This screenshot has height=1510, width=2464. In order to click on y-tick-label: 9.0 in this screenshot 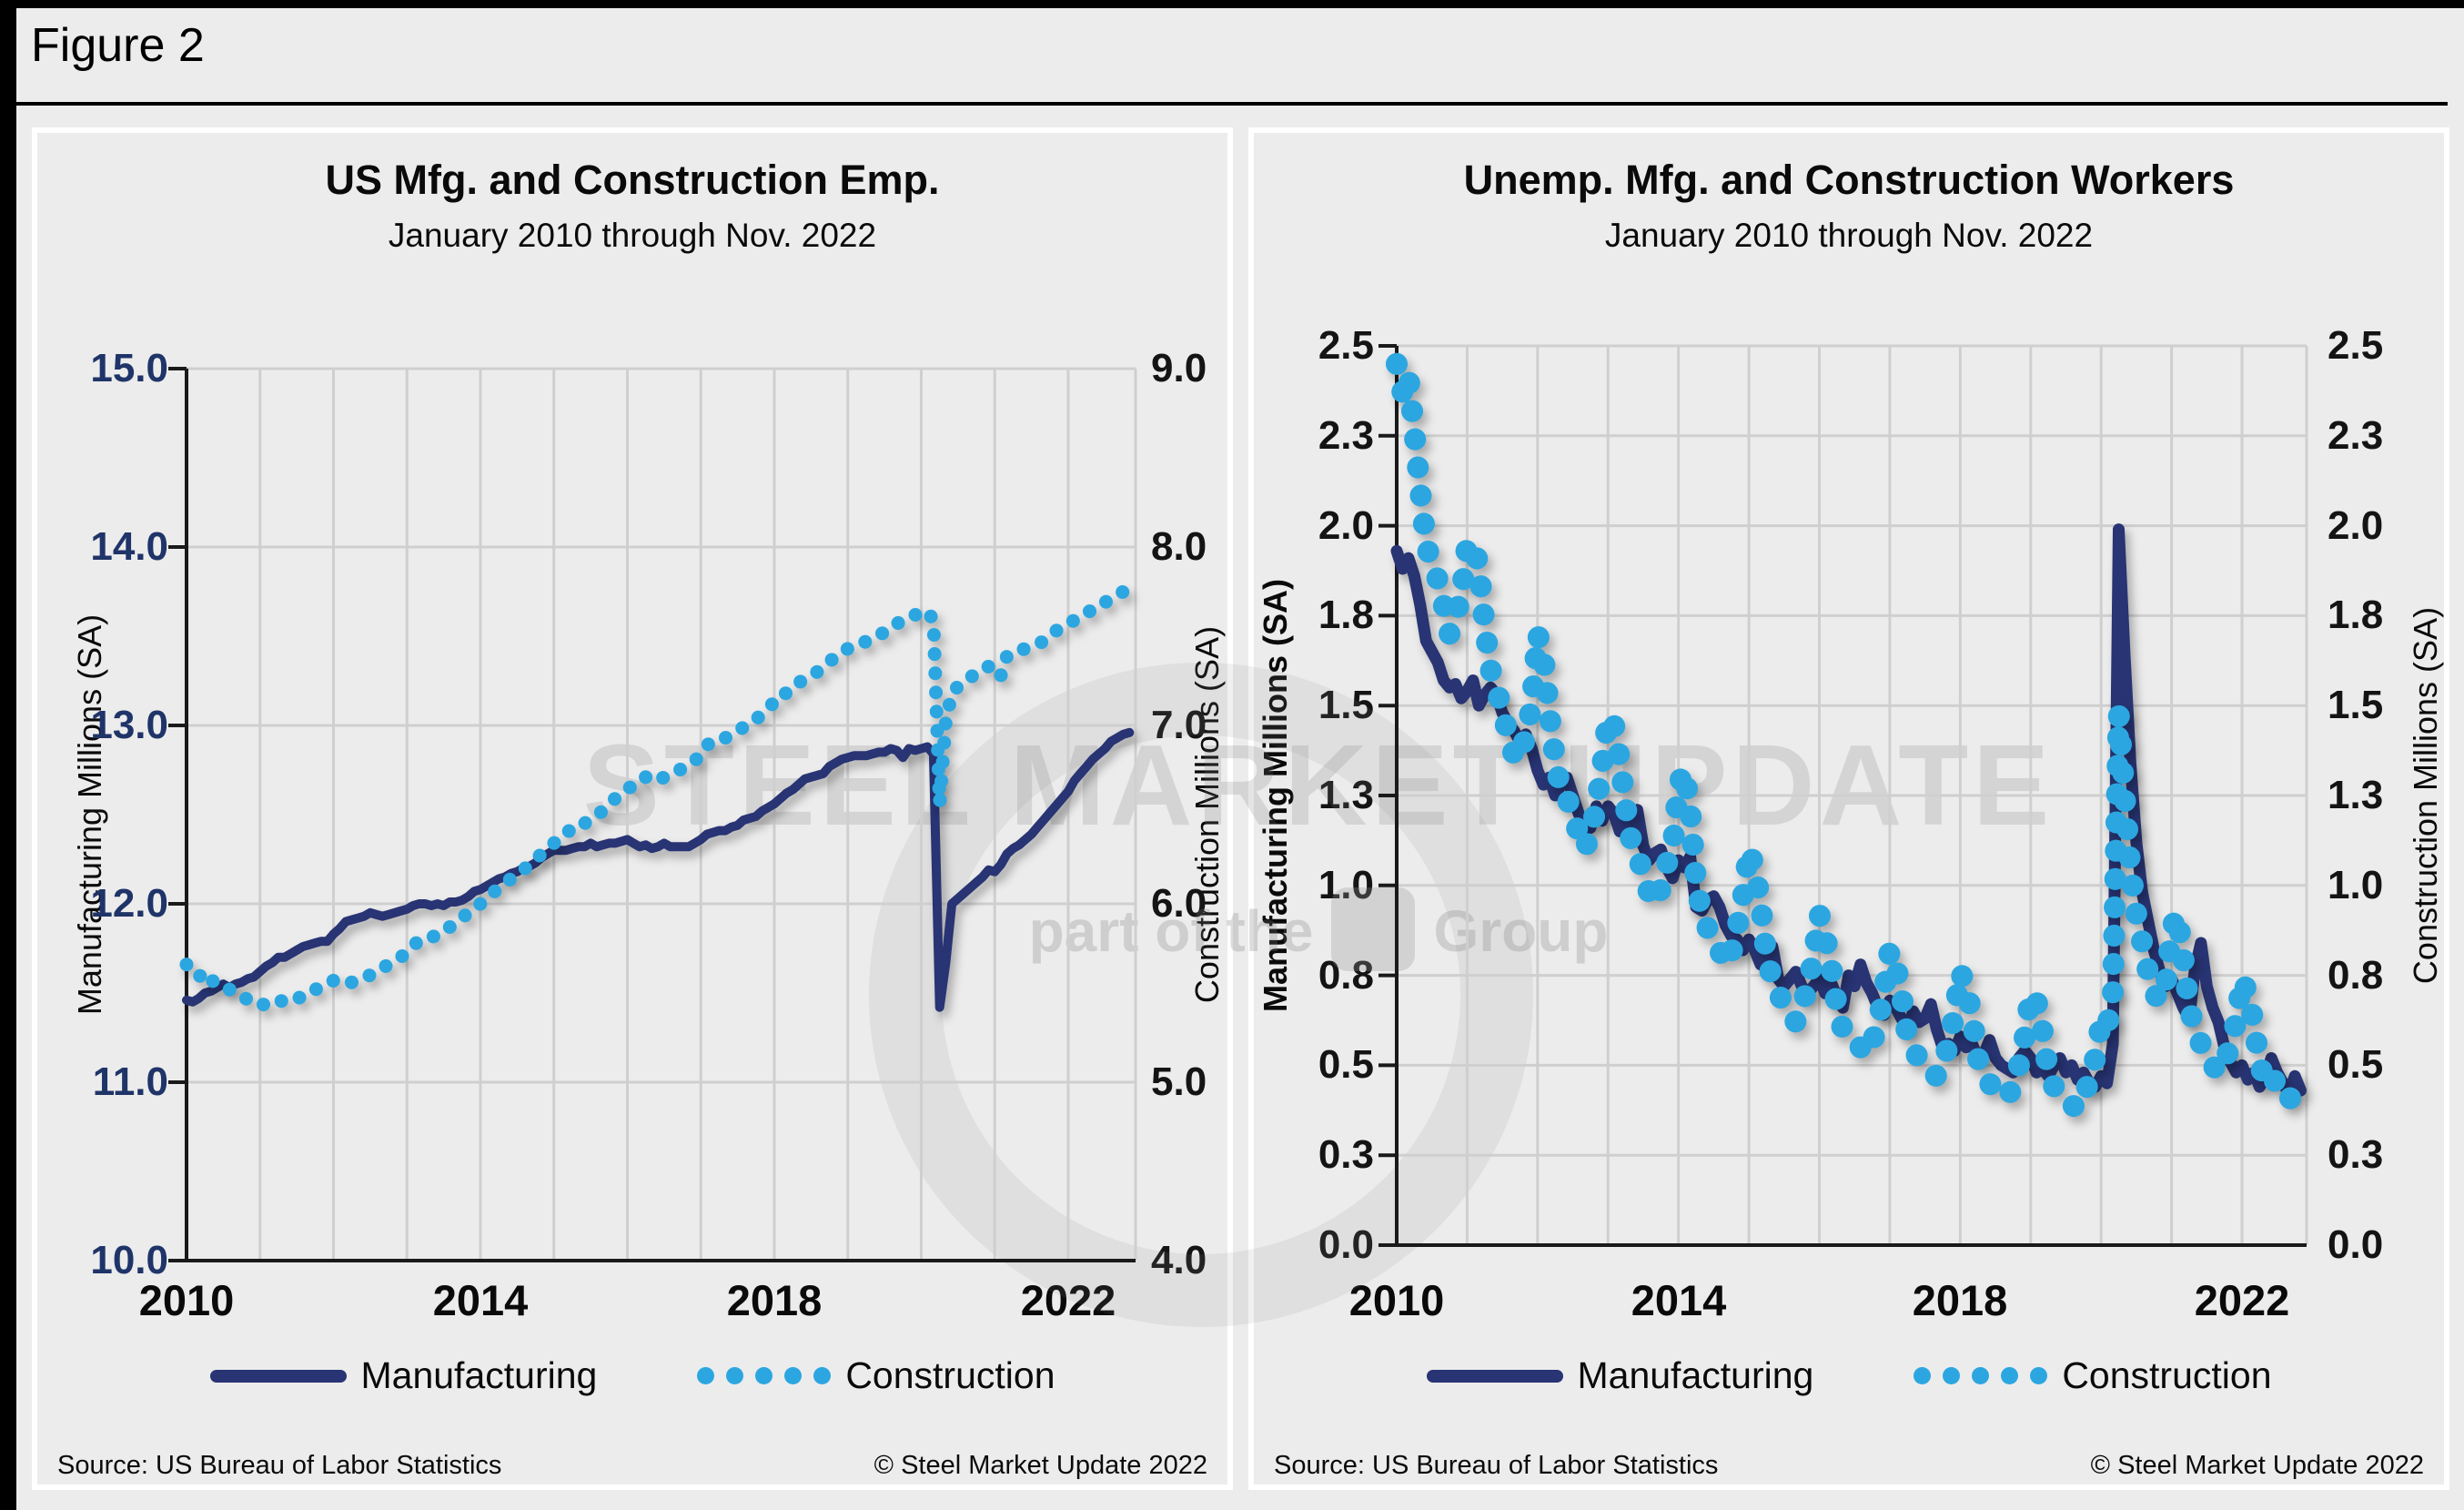, I will do `click(1179, 368)`.